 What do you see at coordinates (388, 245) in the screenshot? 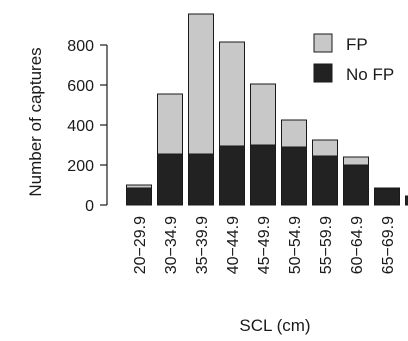
I see `x-tick-label: 65−69.9` at bounding box center [388, 245].